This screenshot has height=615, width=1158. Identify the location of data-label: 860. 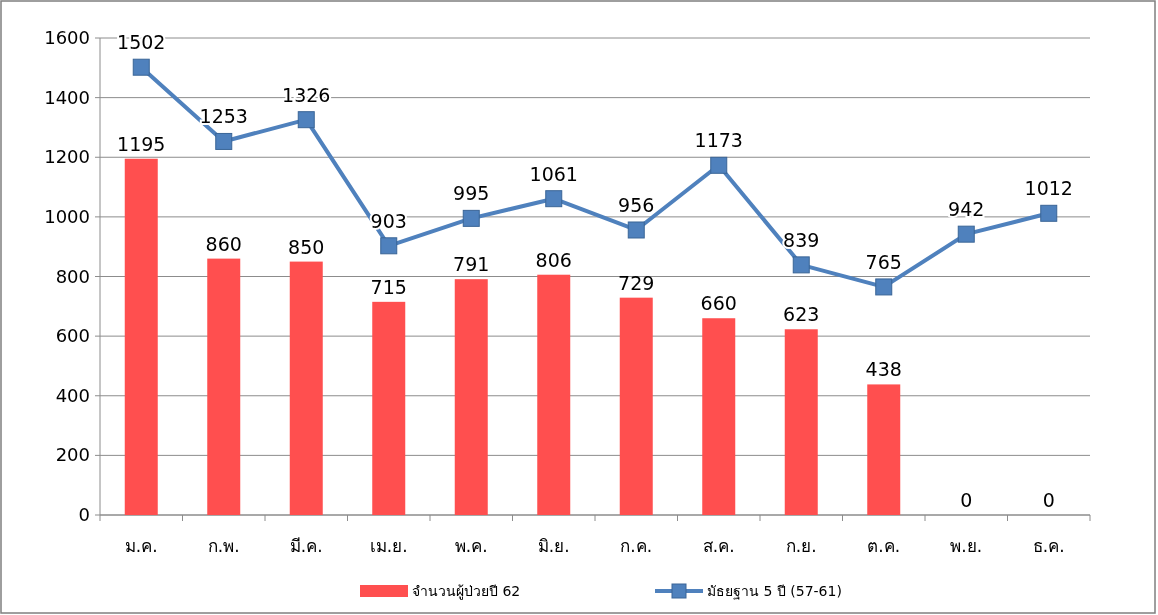
(223, 243).